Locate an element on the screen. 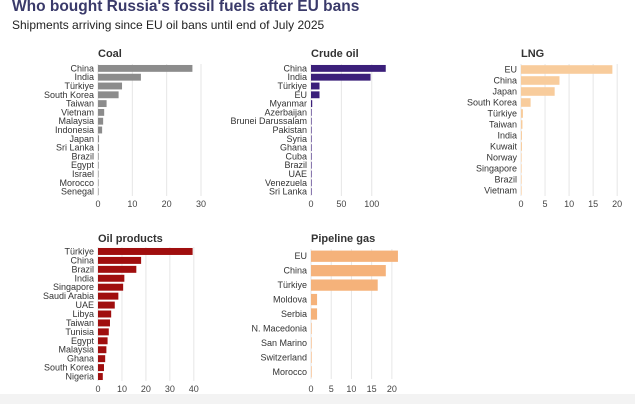 The image size is (635, 404). crude-oil-category-label: China is located at coordinates (295, 68).